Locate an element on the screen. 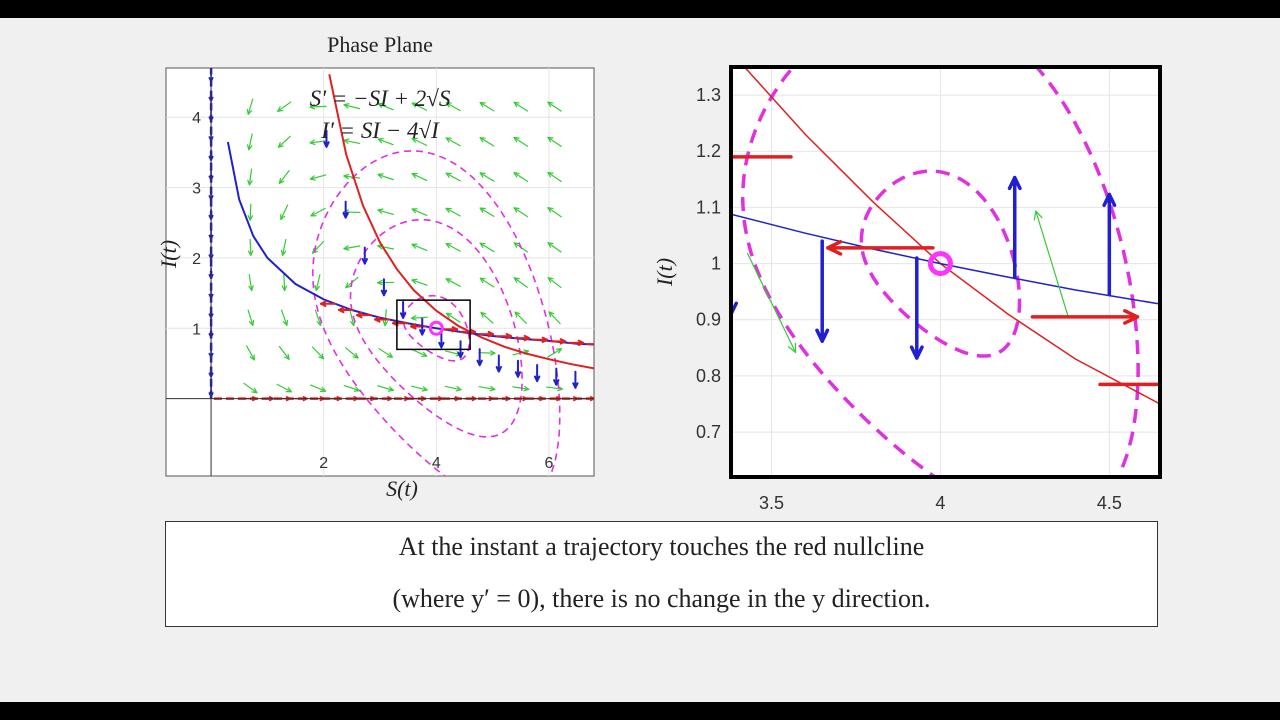  zoom-field-arrow is located at coordinates (1051, 263).